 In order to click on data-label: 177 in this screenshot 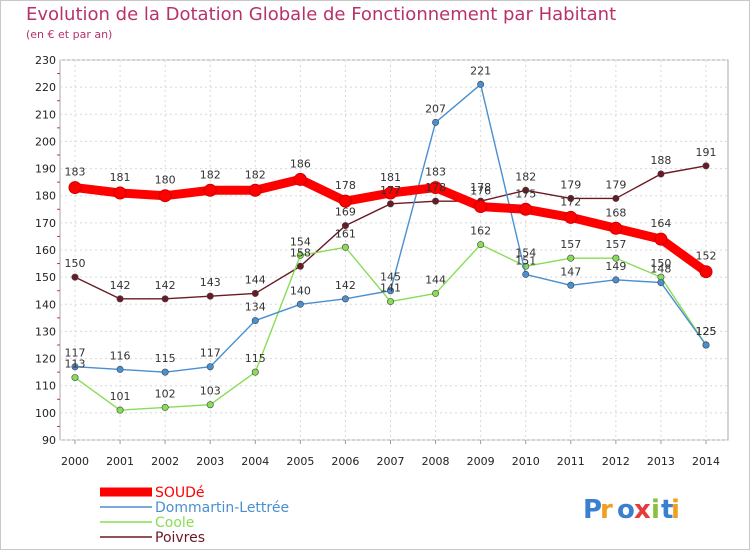, I will do `click(390, 190)`.